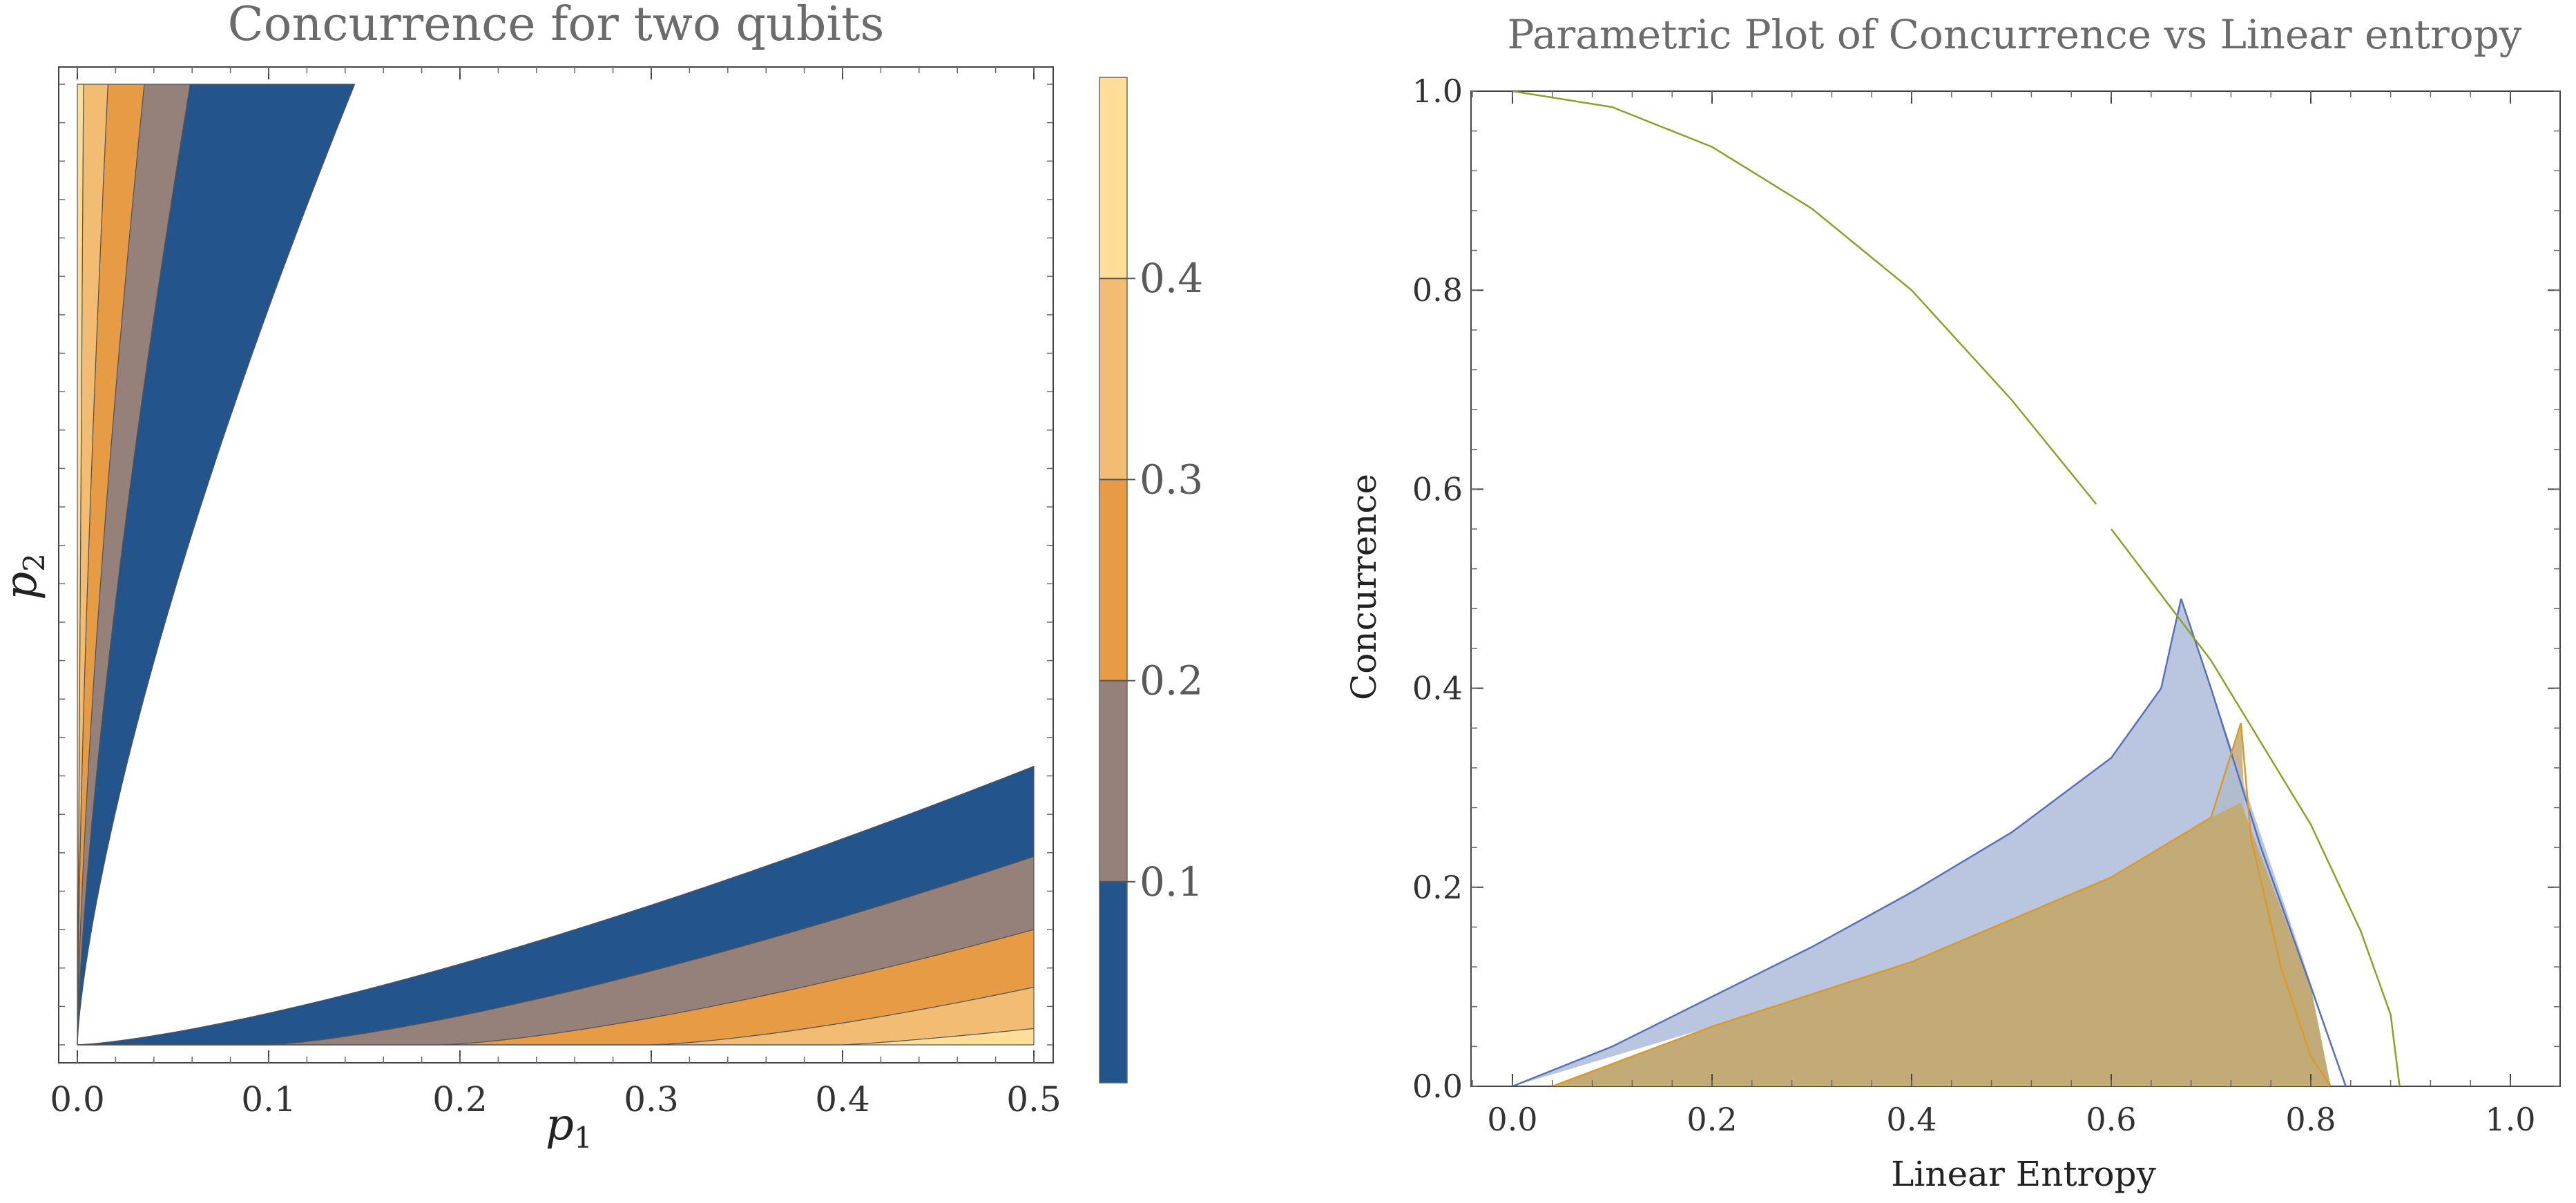 The height and width of the screenshot is (1203, 2576). Describe the element at coordinates (583, 1138) in the screenshot. I see `contour-x-label-sub: 1` at that location.